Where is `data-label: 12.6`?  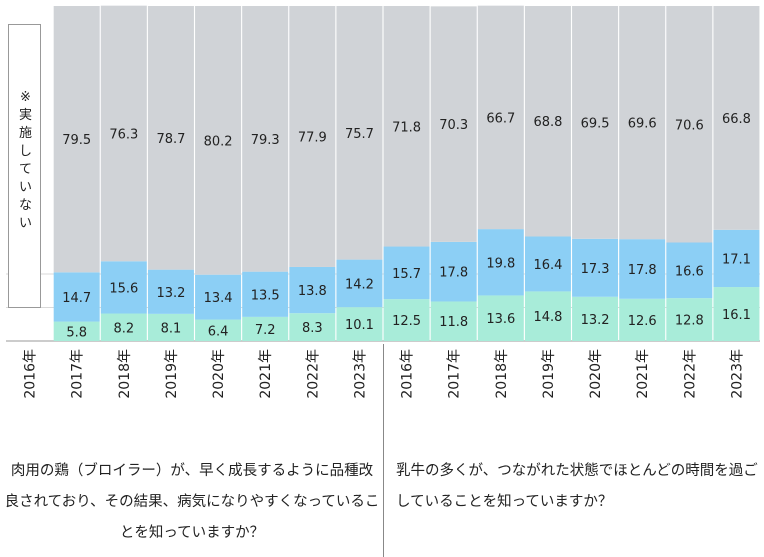 data-label: 12.6 is located at coordinates (642, 321).